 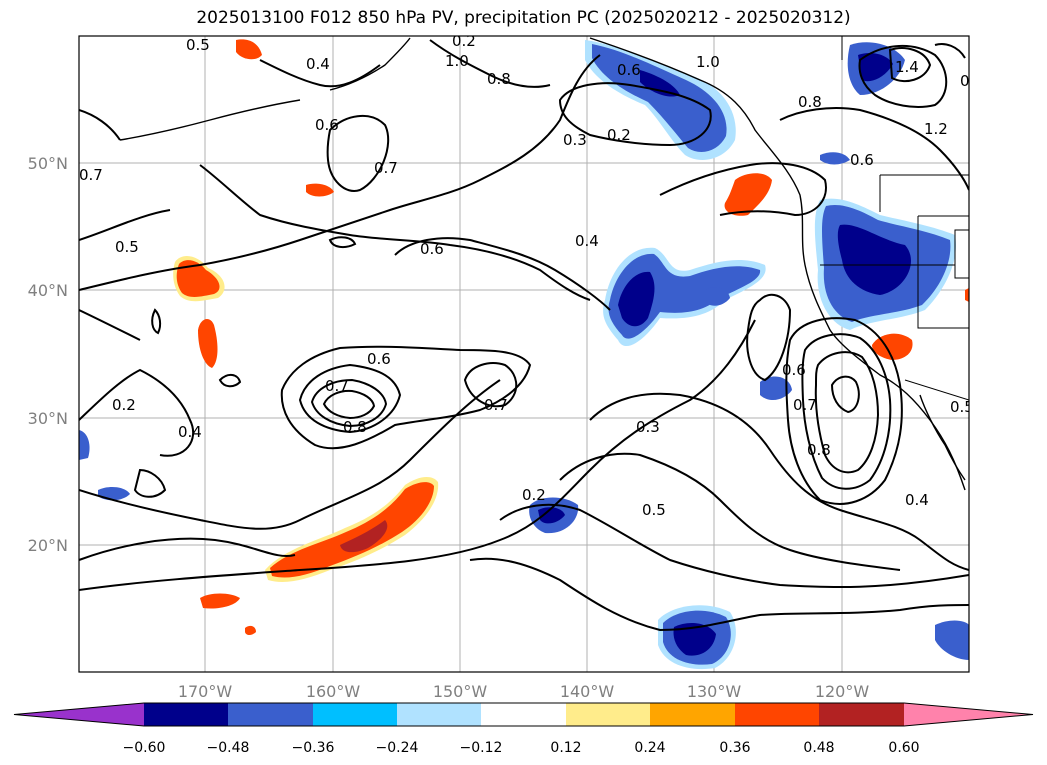 What do you see at coordinates (968, 714) in the screenshot?
I see `colorbar-extend-high` at bounding box center [968, 714].